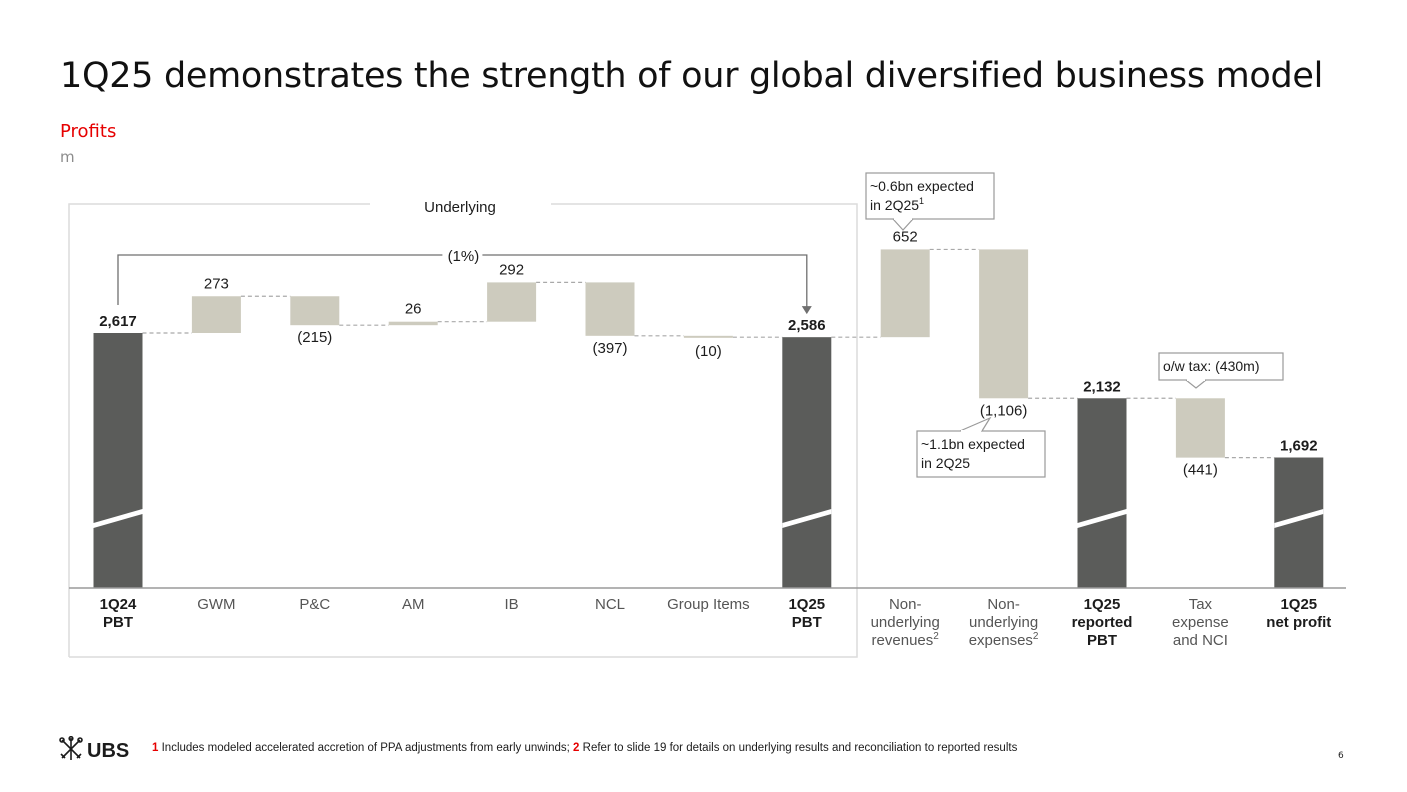  What do you see at coordinates (905, 622) in the screenshot?
I see `category-label: Non-underlying revenues2` at bounding box center [905, 622].